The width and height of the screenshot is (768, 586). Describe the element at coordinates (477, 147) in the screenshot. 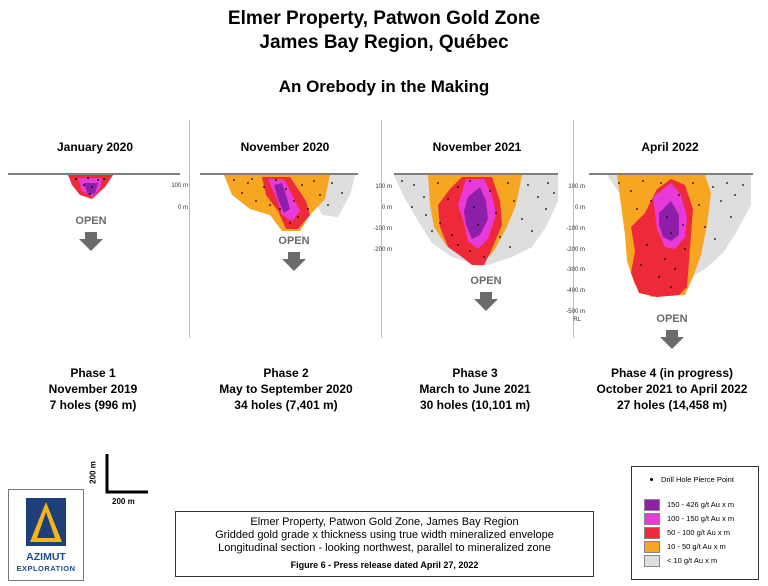

I see `panel-date-3: November 2021` at that location.